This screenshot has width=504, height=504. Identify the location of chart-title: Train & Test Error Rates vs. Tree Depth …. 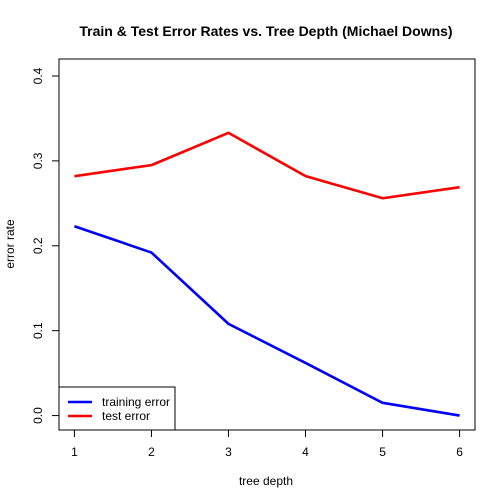
(265, 31).